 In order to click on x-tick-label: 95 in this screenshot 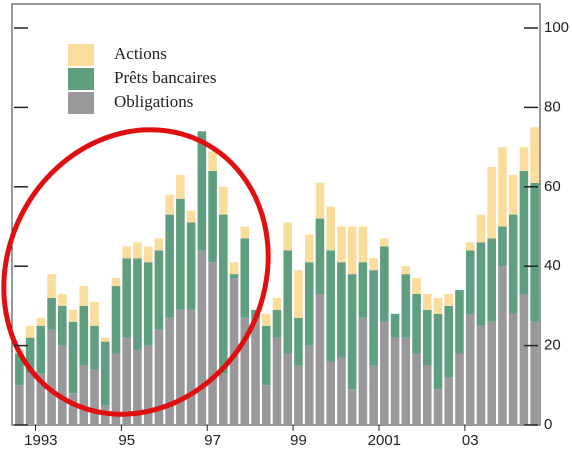, I will do `click(126, 440)`.